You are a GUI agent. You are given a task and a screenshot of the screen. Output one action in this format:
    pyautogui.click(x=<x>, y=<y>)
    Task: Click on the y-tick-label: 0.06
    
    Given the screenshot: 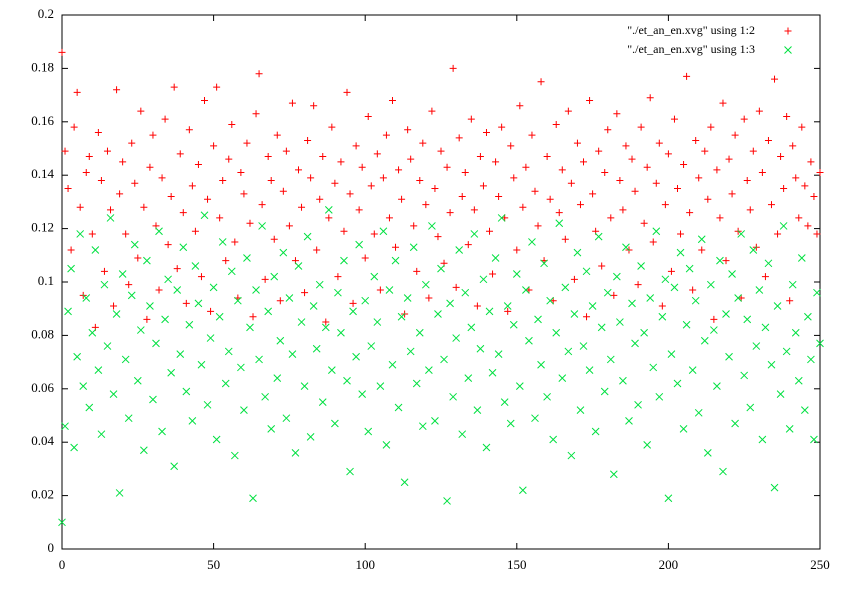 What is the action you would take?
    pyautogui.click(x=42, y=387)
    